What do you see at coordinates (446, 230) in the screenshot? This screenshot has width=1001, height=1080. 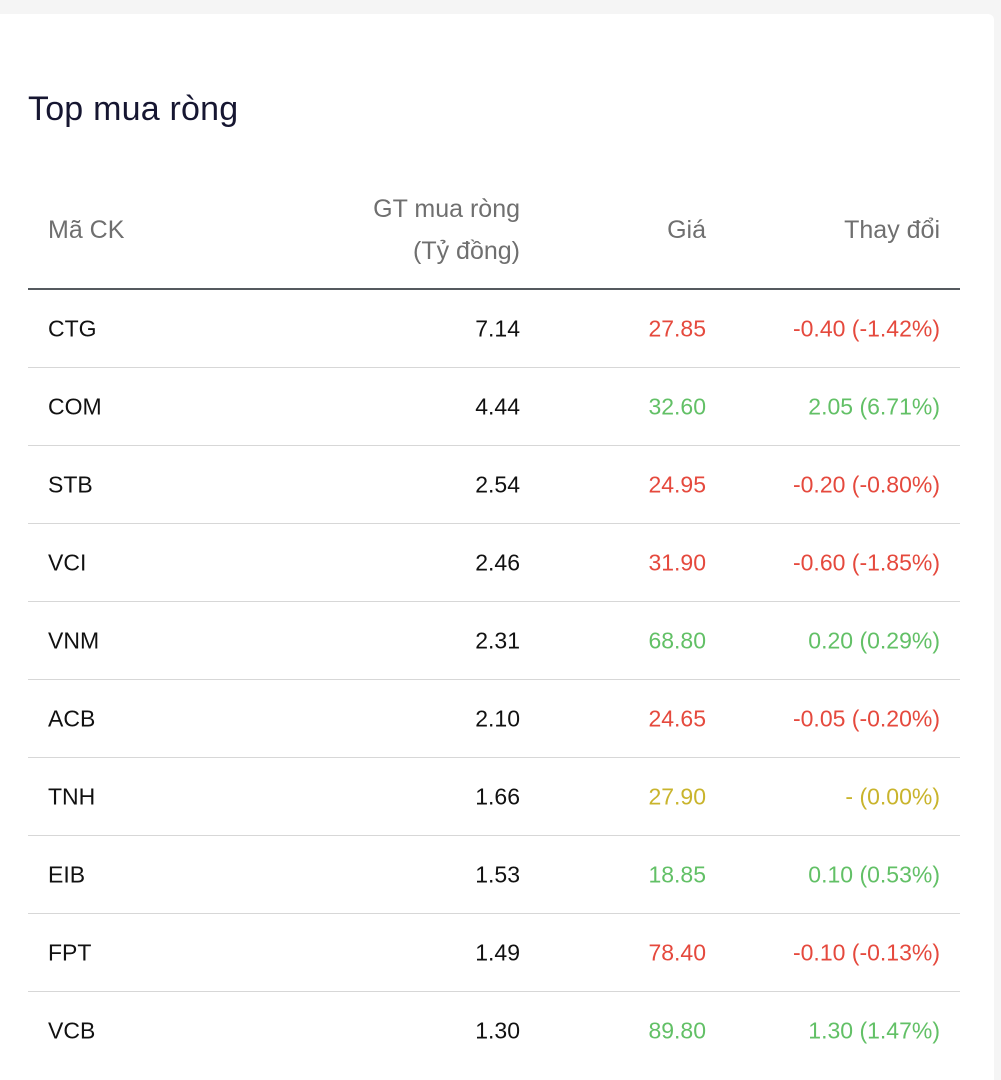 I see `column-header-net-buy: GT mua ròng (Tỷ đồng)` at bounding box center [446, 230].